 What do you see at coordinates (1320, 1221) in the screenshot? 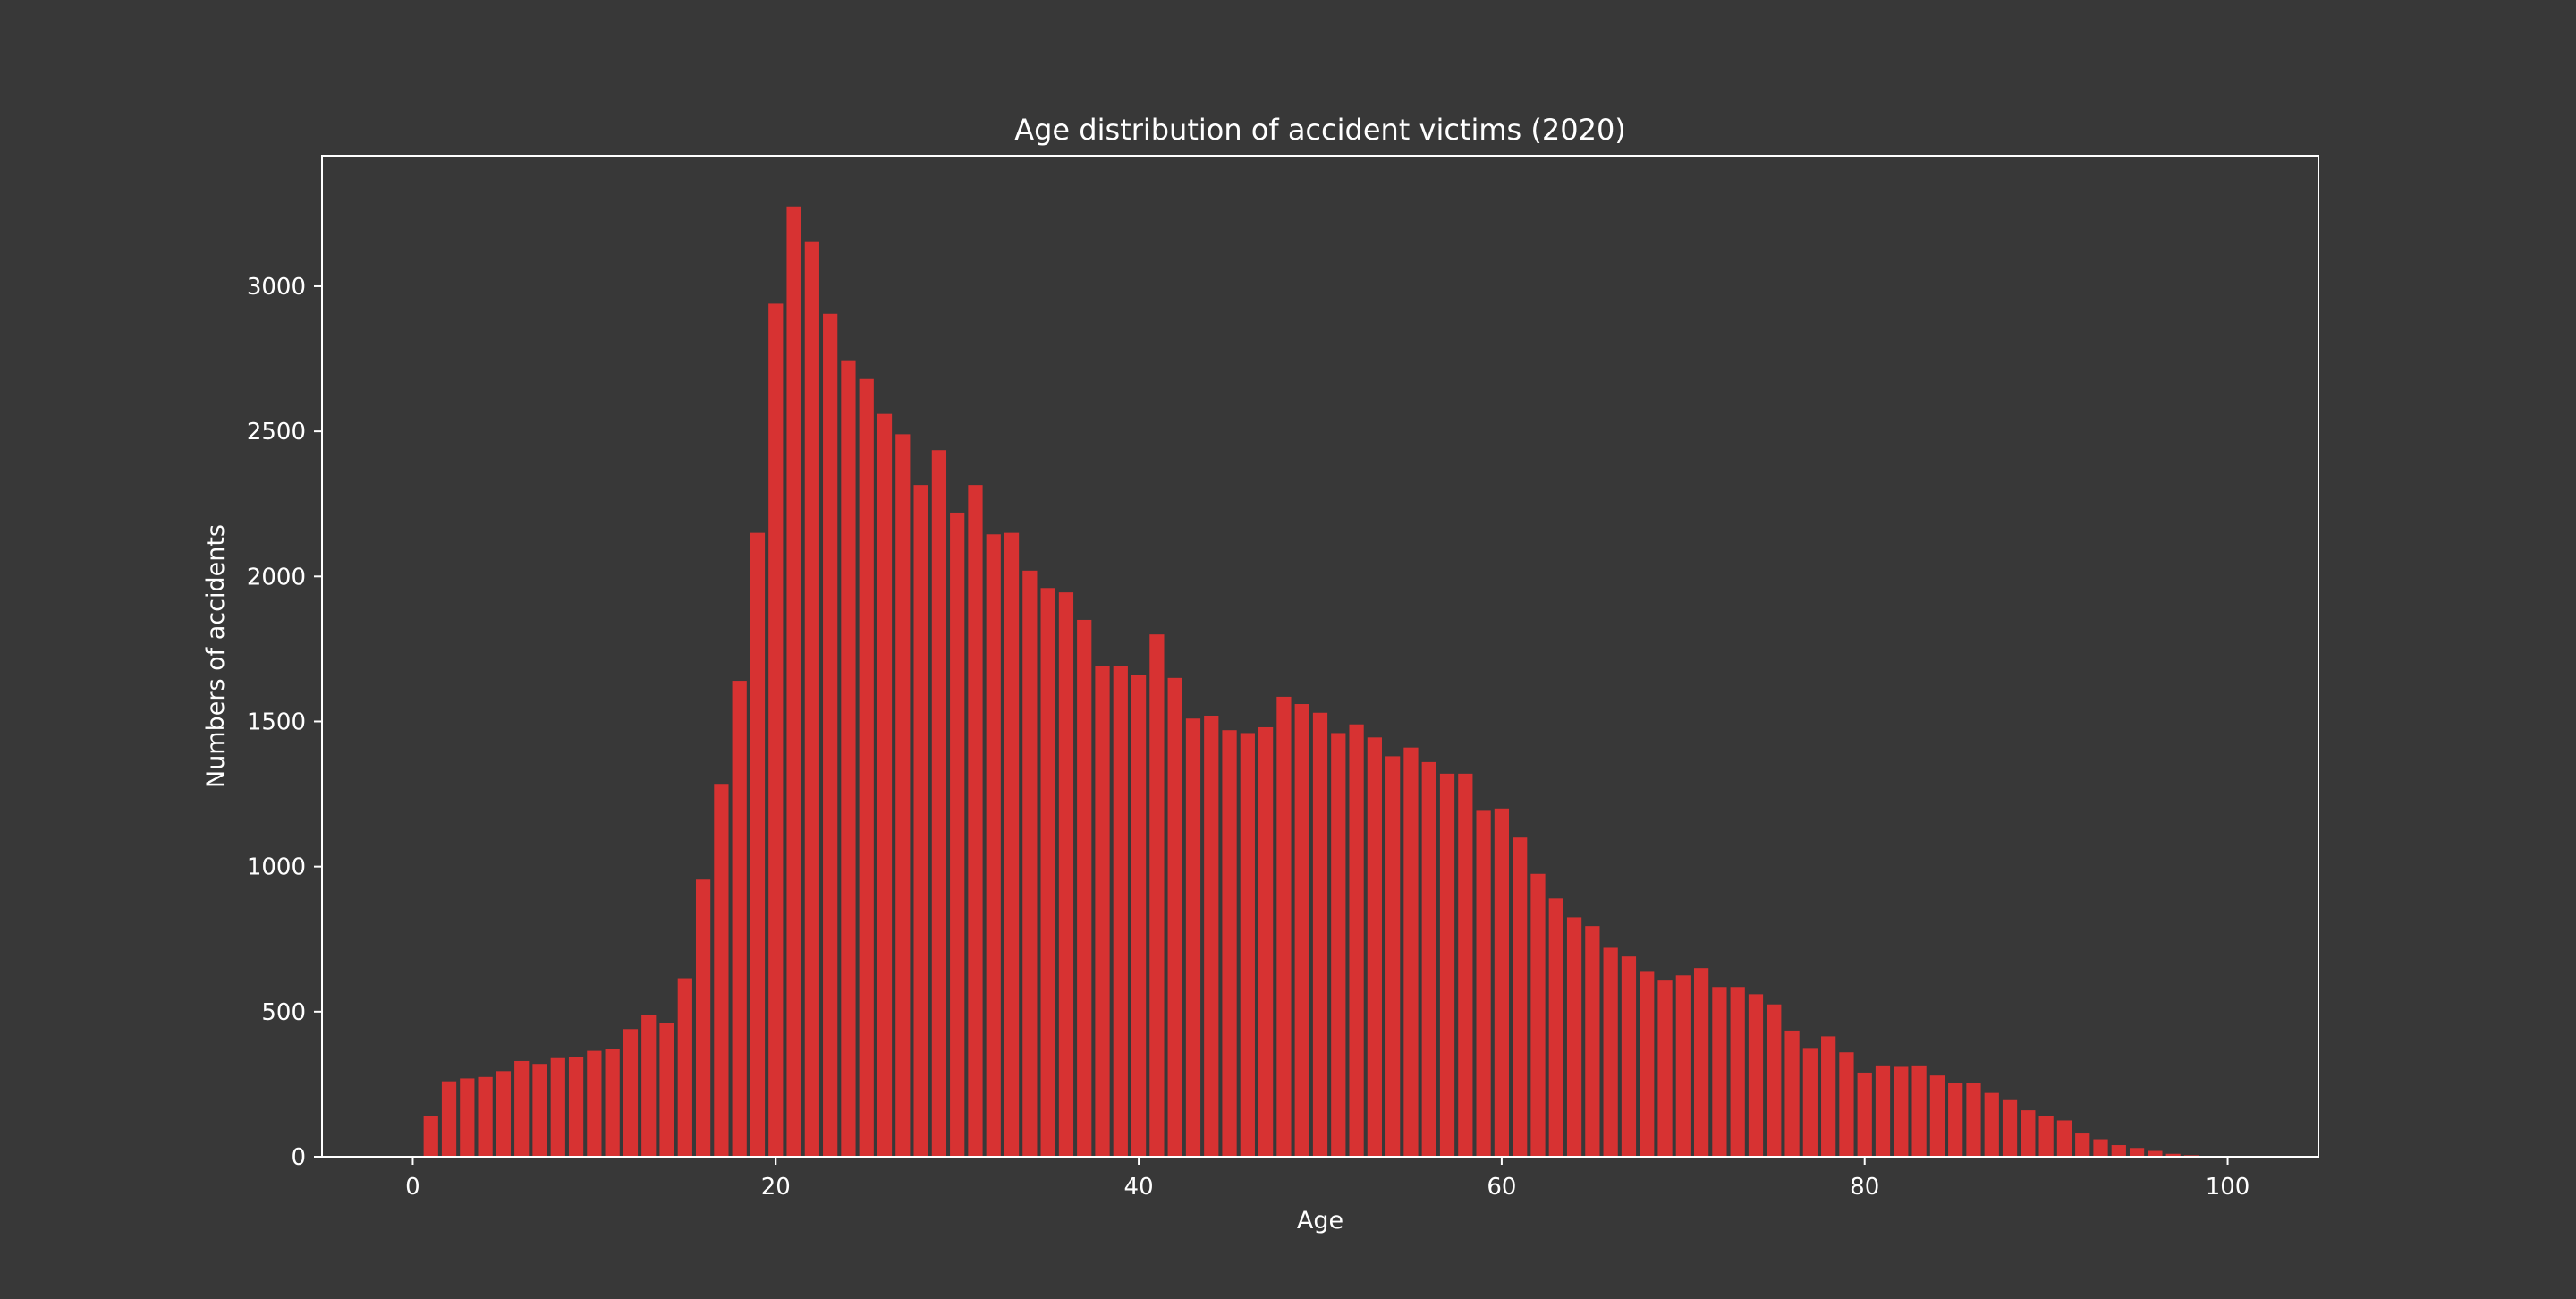
I see `x-axis-label: Age` at bounding box center [1320, 1221].